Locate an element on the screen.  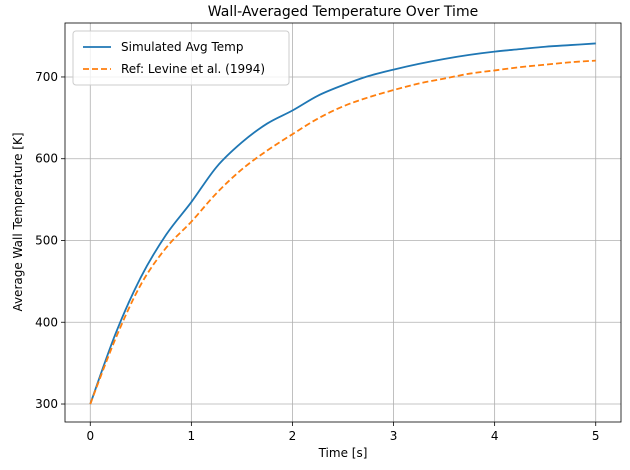
legend-box is located at coordinates (181, 58).